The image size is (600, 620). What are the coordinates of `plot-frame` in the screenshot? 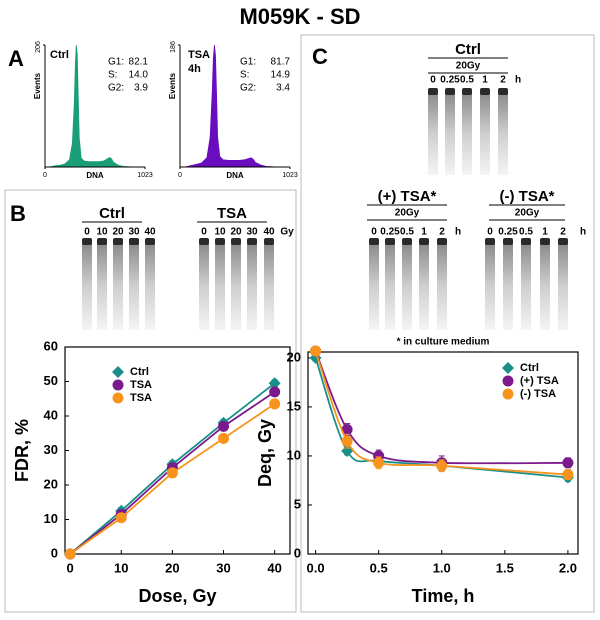 It's located at (443, 453).